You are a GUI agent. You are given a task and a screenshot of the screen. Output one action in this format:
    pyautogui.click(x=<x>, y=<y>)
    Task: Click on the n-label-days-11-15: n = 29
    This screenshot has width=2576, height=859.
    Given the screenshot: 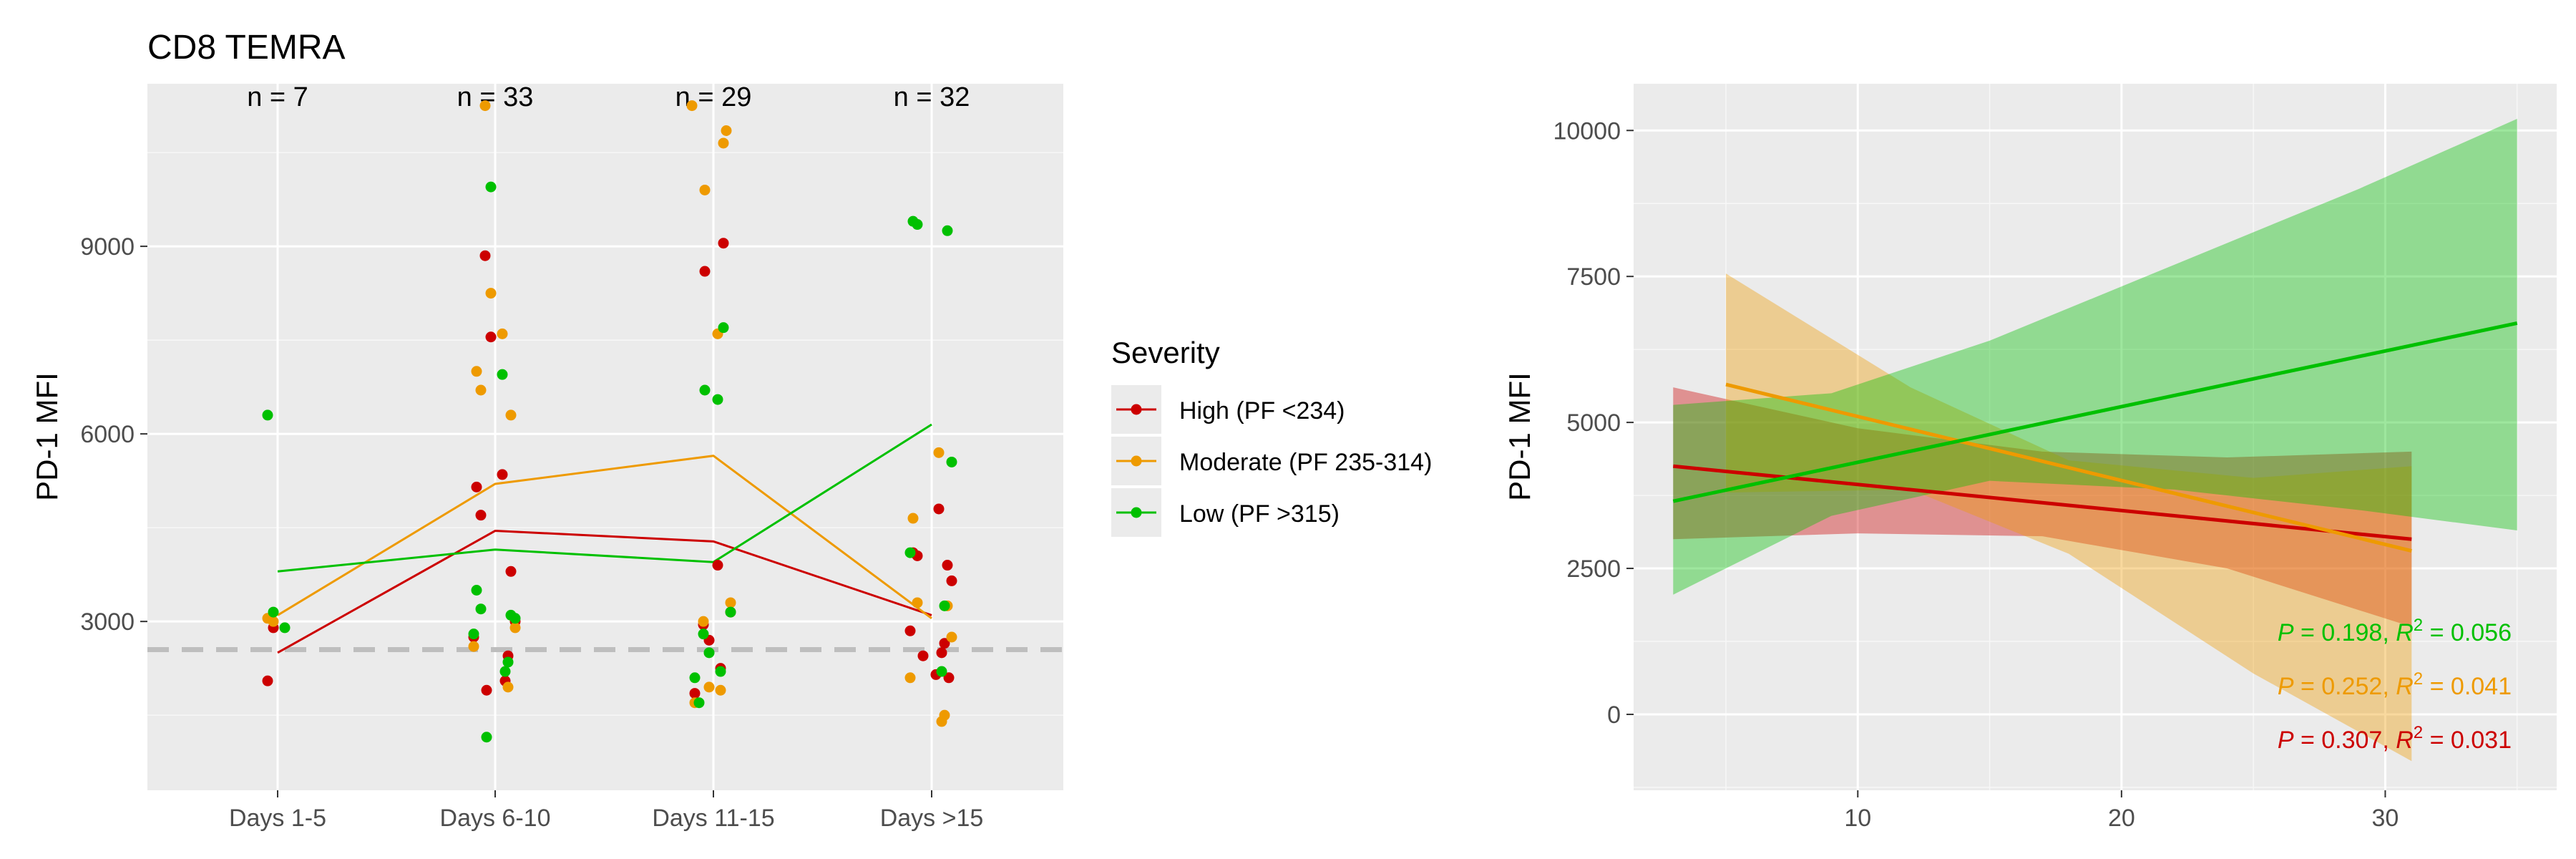 What is the action you would take?
    pyautogui.click(x=713, y=97)
    